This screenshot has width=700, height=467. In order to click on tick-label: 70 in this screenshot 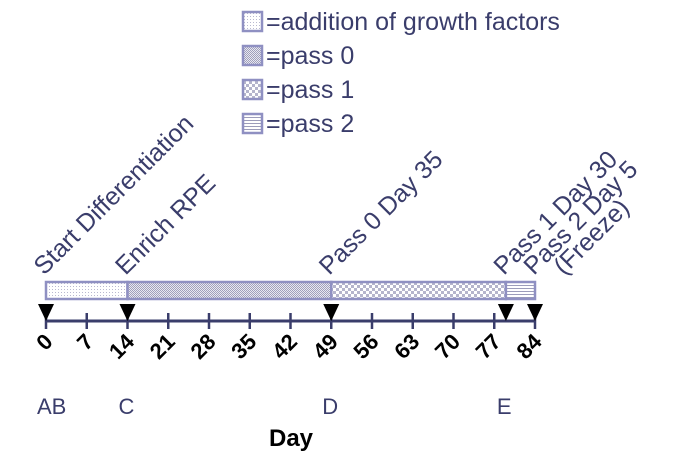, I will do `click(447, 346)`.